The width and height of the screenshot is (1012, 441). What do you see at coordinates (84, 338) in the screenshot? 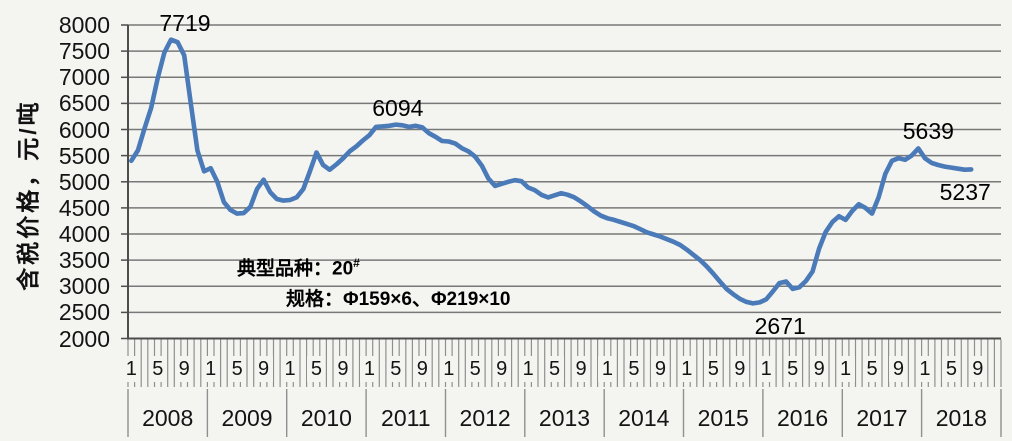
I see `y-tick-label: 2000` at bounding box center [84, 338].